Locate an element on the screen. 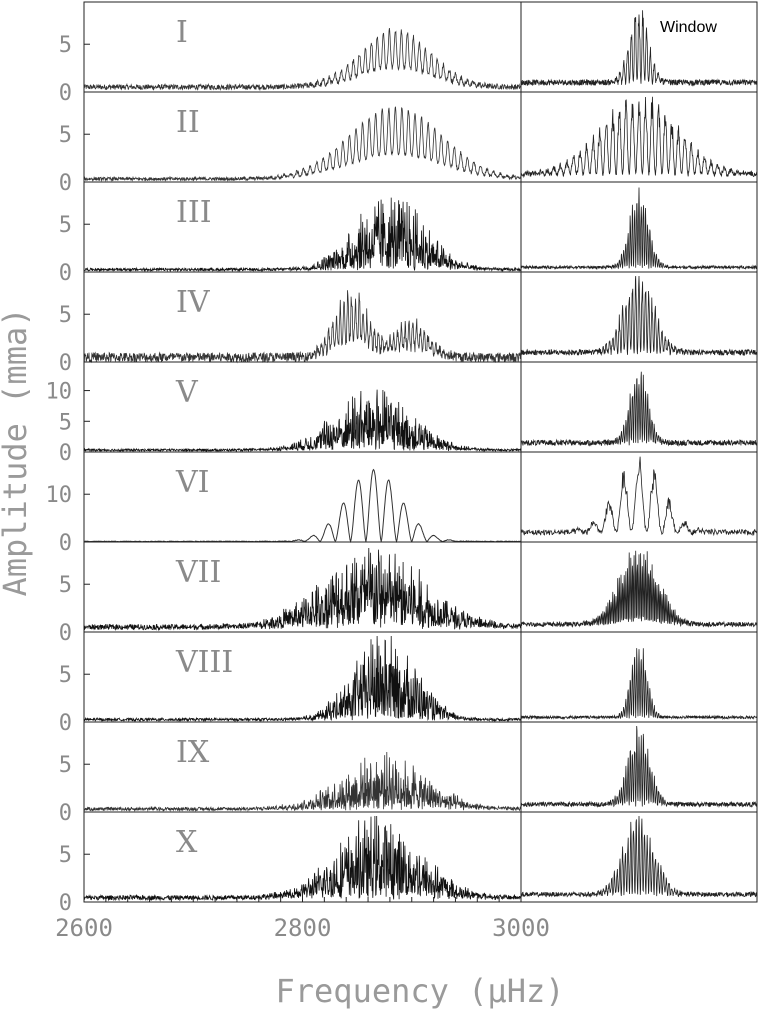  panel-4: 0 5 IV is located at coordinates (408, 323).